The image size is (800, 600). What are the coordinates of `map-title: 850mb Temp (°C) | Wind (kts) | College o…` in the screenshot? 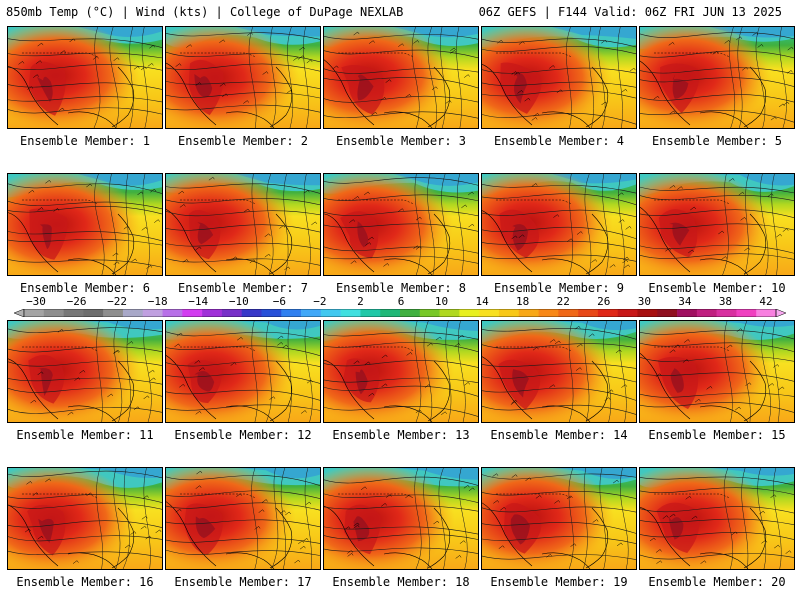 It's located at (205, 12).